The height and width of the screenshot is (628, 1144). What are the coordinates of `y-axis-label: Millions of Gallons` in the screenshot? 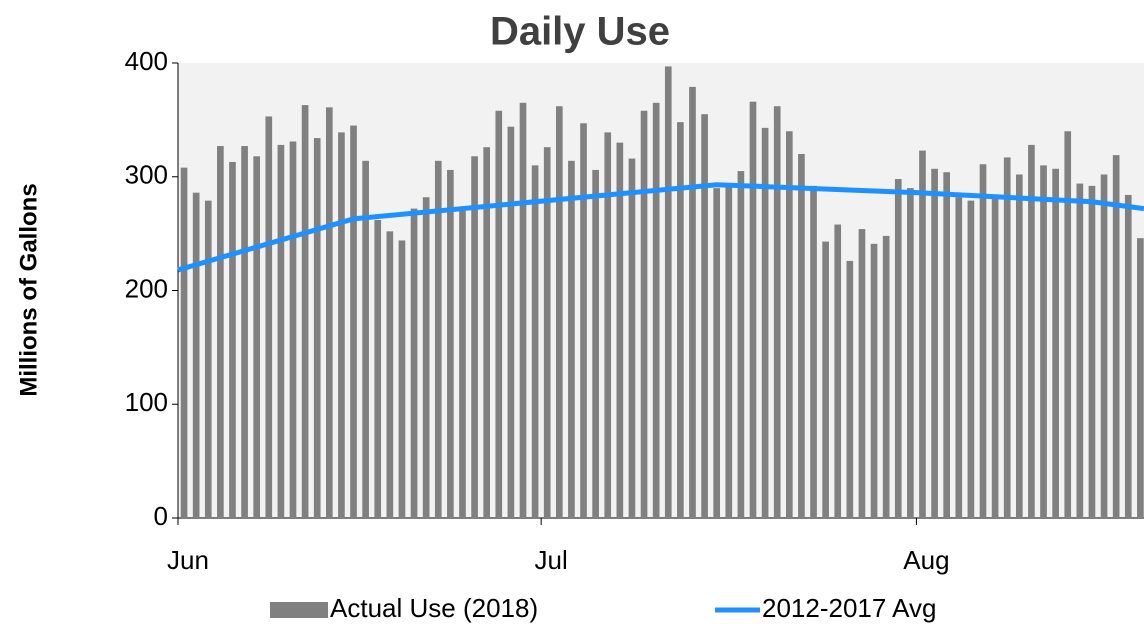 It's located at (28, 289).